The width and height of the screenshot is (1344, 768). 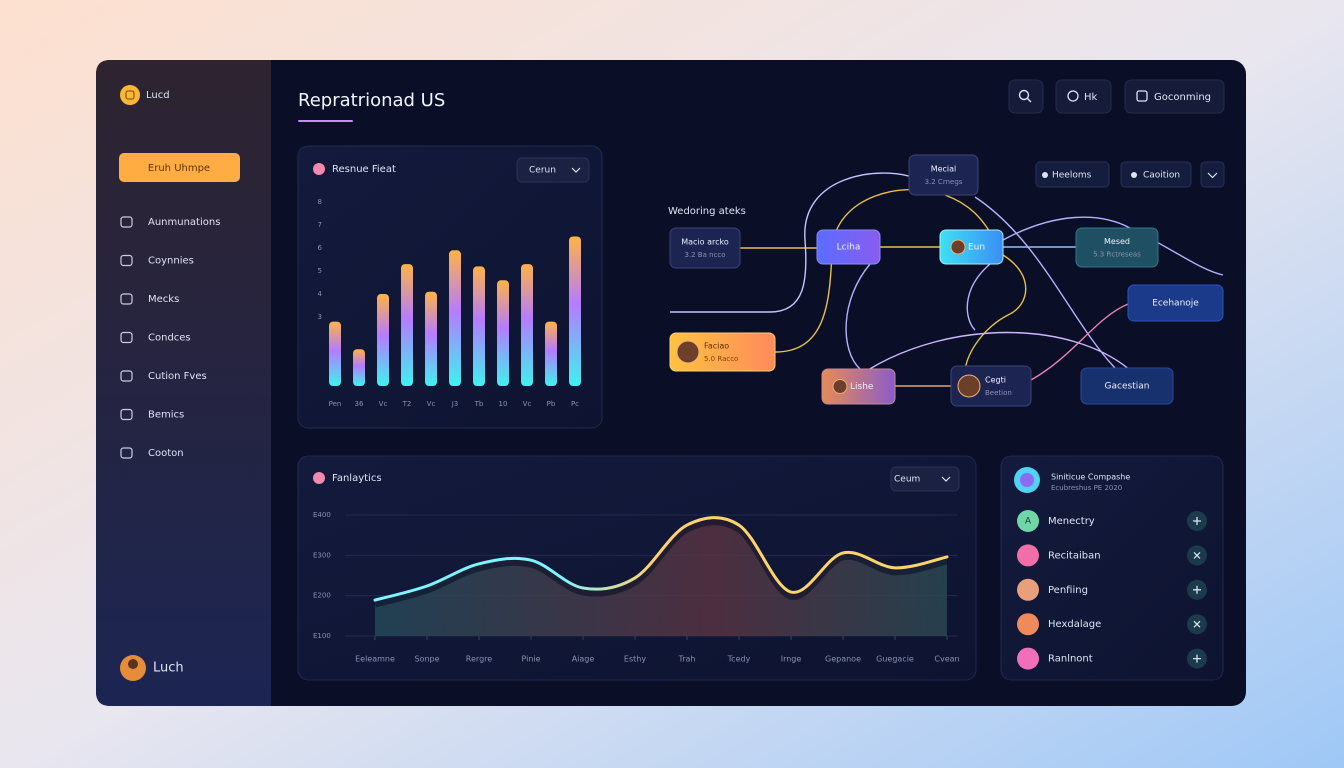 I want to click on legend-chip-label: Caoition, so click(x=1161, y=176).